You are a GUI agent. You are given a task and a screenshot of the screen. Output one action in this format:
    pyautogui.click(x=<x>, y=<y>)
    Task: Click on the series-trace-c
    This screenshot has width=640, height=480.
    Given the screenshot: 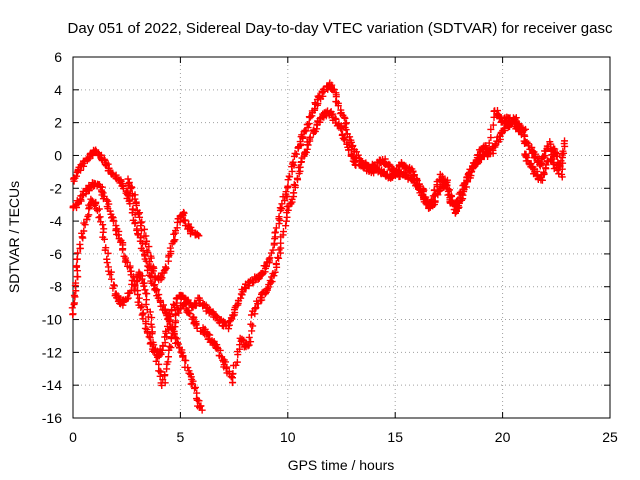 What is the action you would take?
    pyautogui.click(x=134, y=292)
    